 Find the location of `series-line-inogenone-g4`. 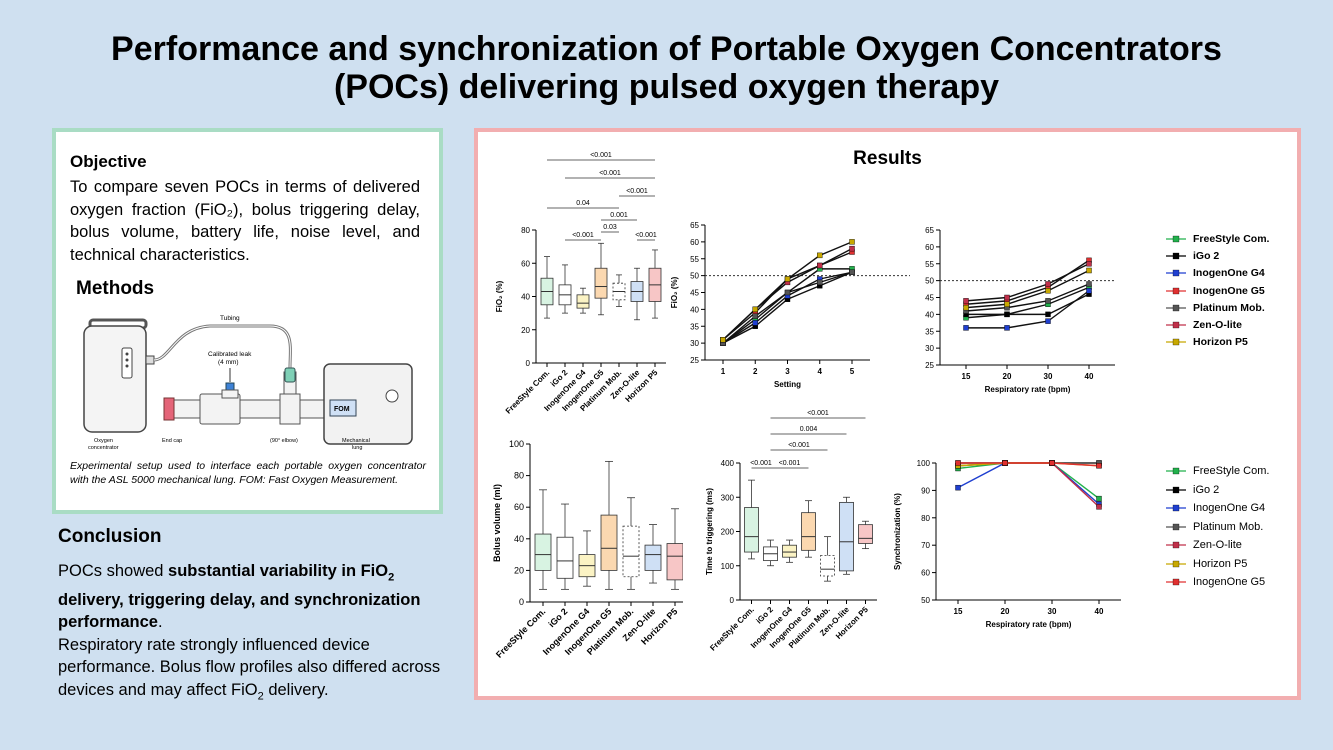

series-line-inogenone-g4 is located at coordinates (1028, 309).